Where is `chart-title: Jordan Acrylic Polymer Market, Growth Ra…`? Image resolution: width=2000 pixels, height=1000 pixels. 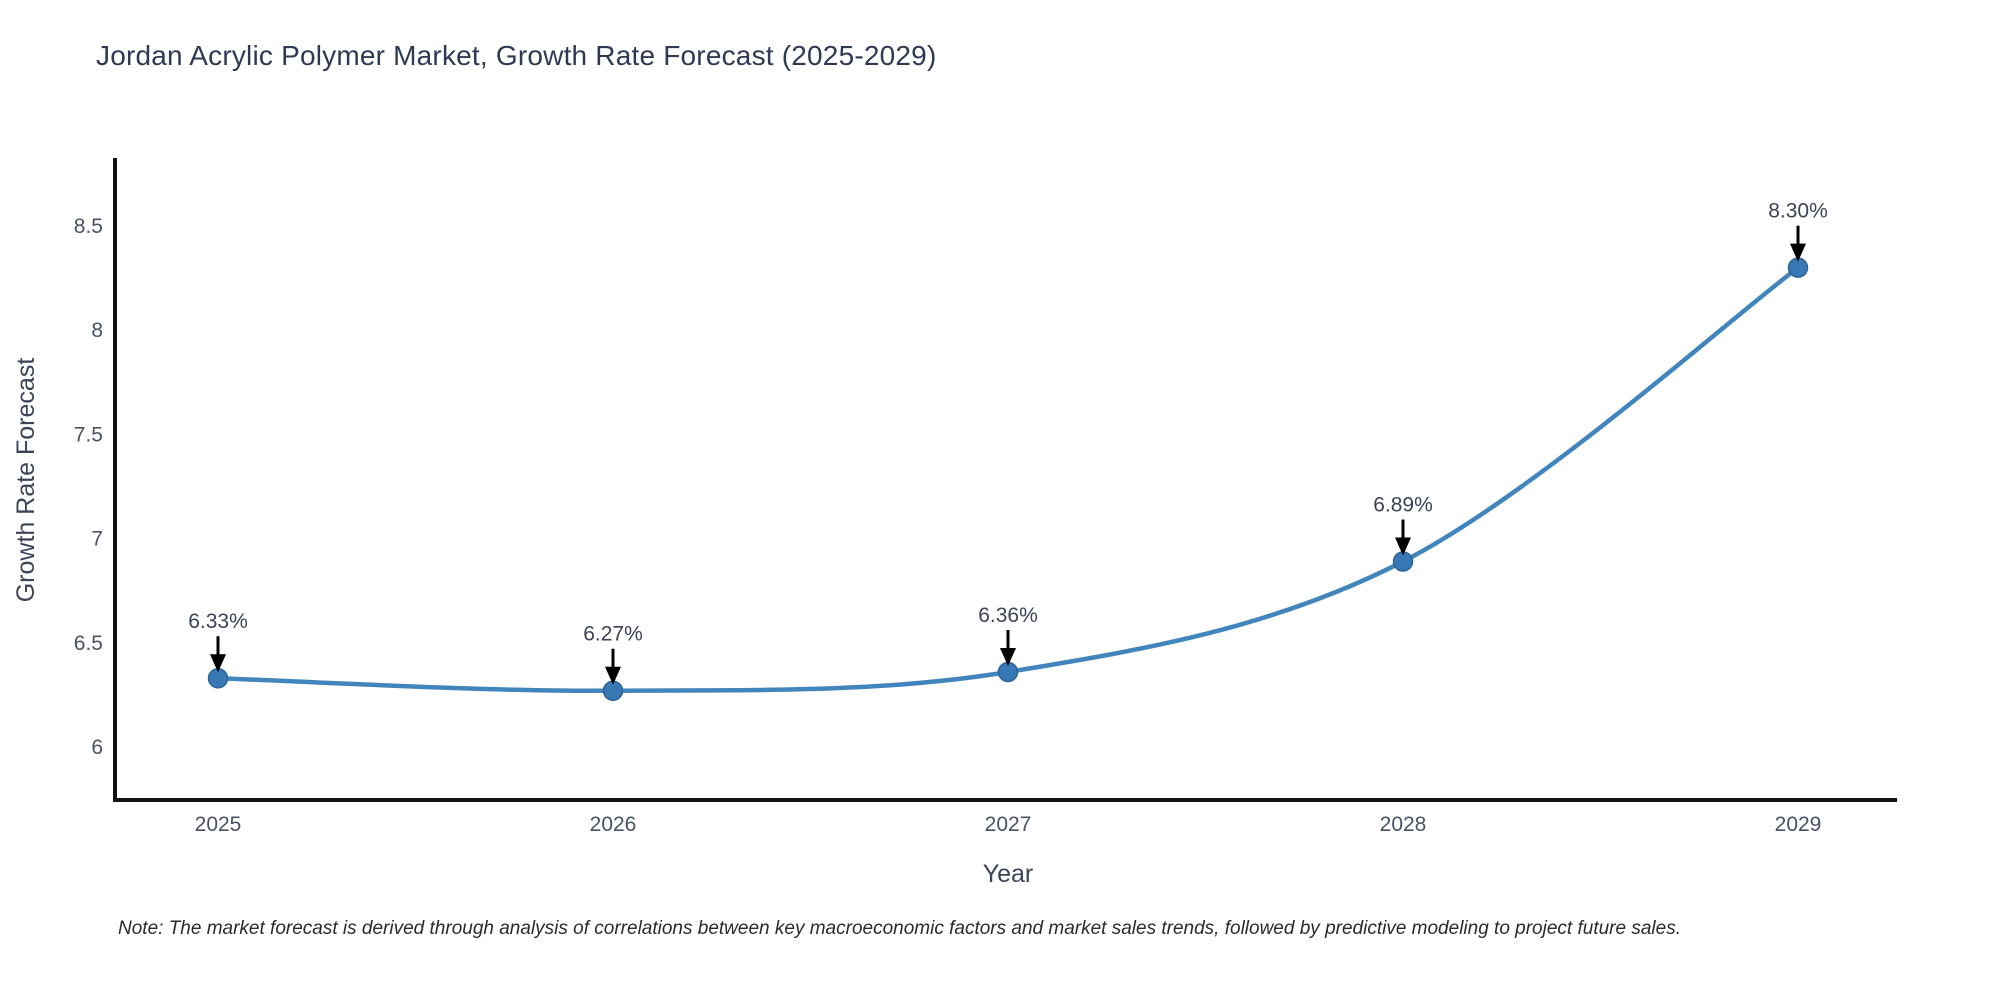
chart-title: Jordan Acrylic Polymer Market, Growth Ra… is located at coordinates (516, 55).